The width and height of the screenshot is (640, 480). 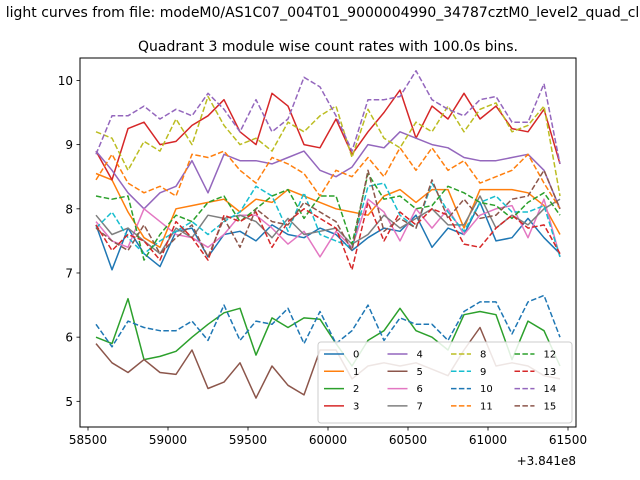 I want to click on legend-label-1: 1, so click(x=356, y=372).